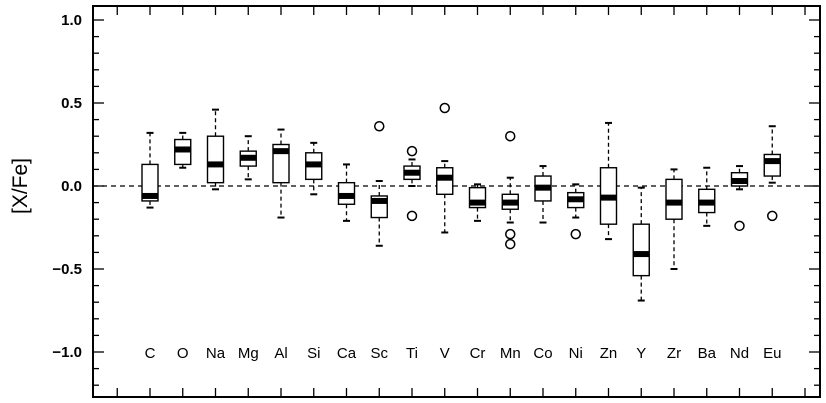  I want to click on category-label-zn: Zn, so click(609, 353).